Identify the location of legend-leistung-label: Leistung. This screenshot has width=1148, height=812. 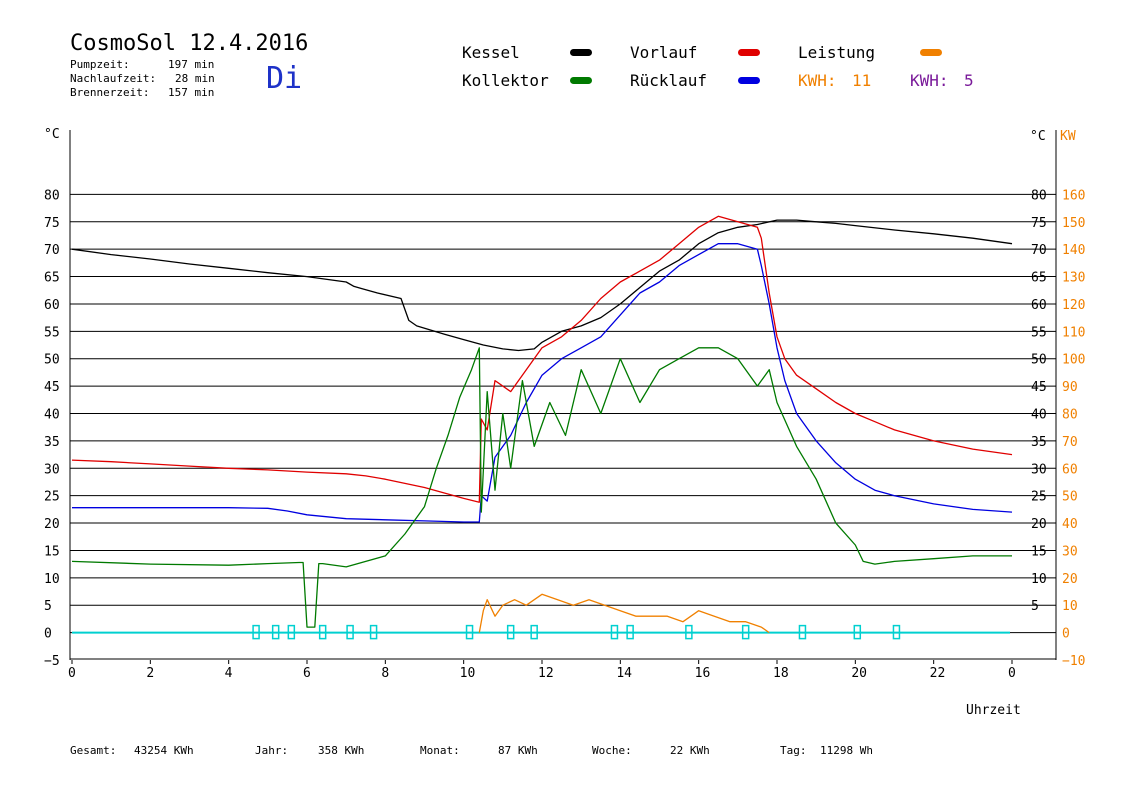
(836, 52).